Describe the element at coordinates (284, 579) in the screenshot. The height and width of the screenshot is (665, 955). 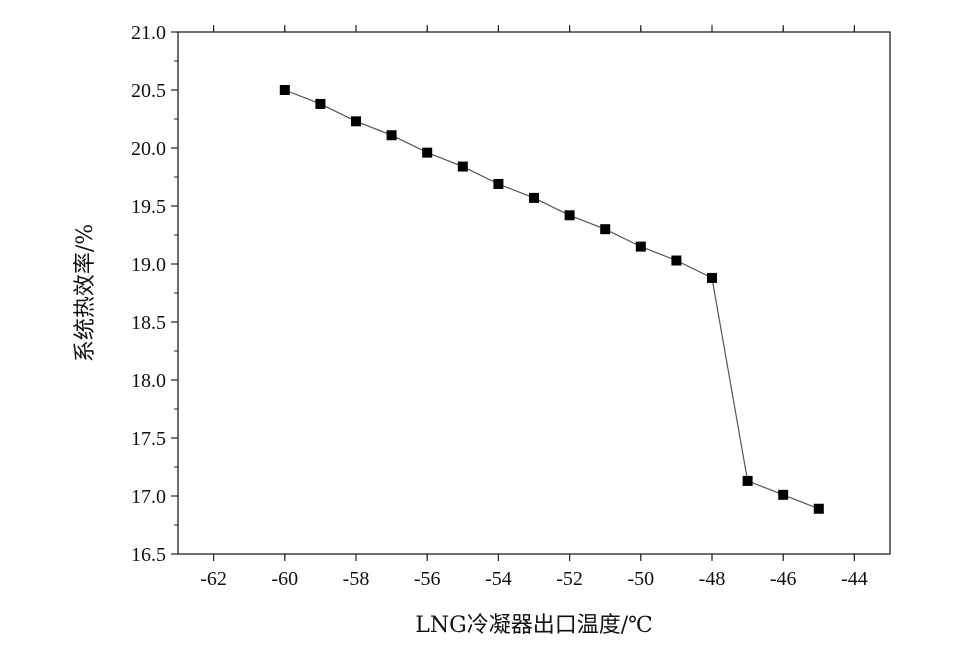
I see `x-tick-label: -60` at that location.